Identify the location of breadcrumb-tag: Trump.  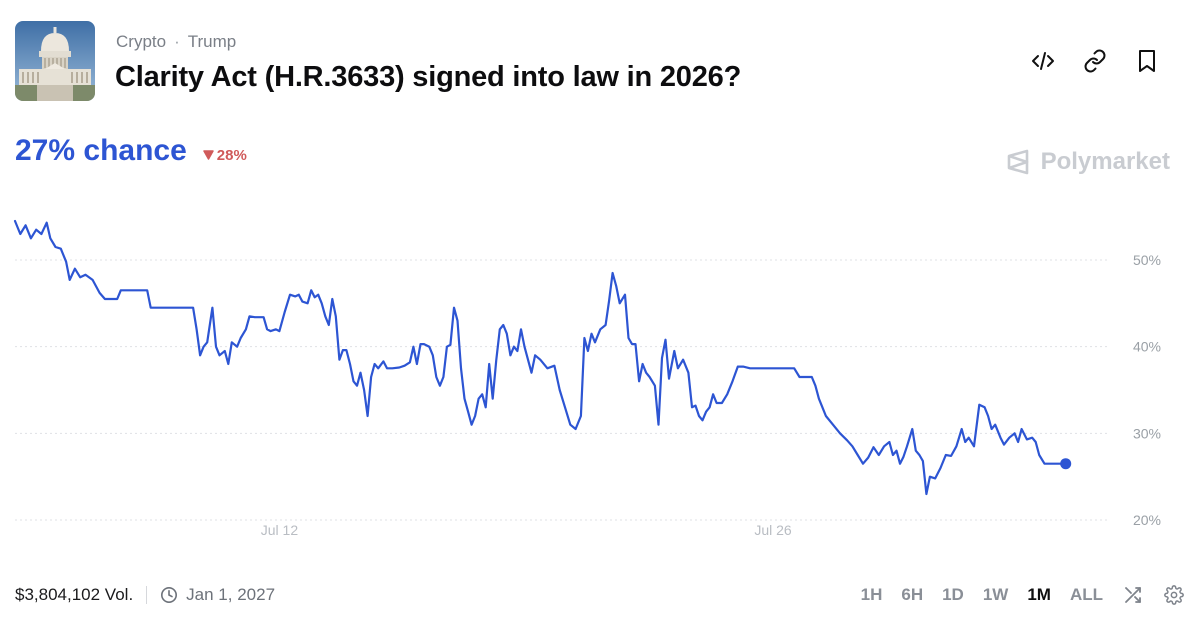
(212, 41).